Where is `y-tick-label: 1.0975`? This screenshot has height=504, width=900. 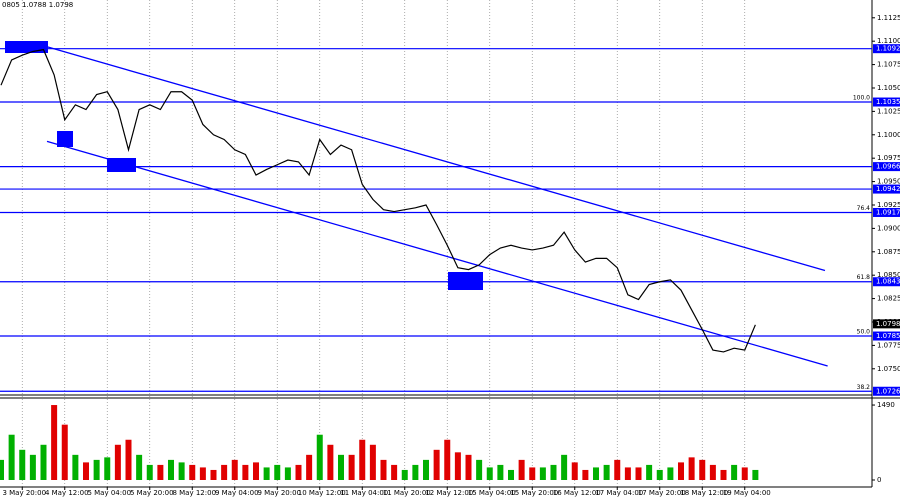 y-tick-label: 1.0975 is located at coordinates (888, 158).